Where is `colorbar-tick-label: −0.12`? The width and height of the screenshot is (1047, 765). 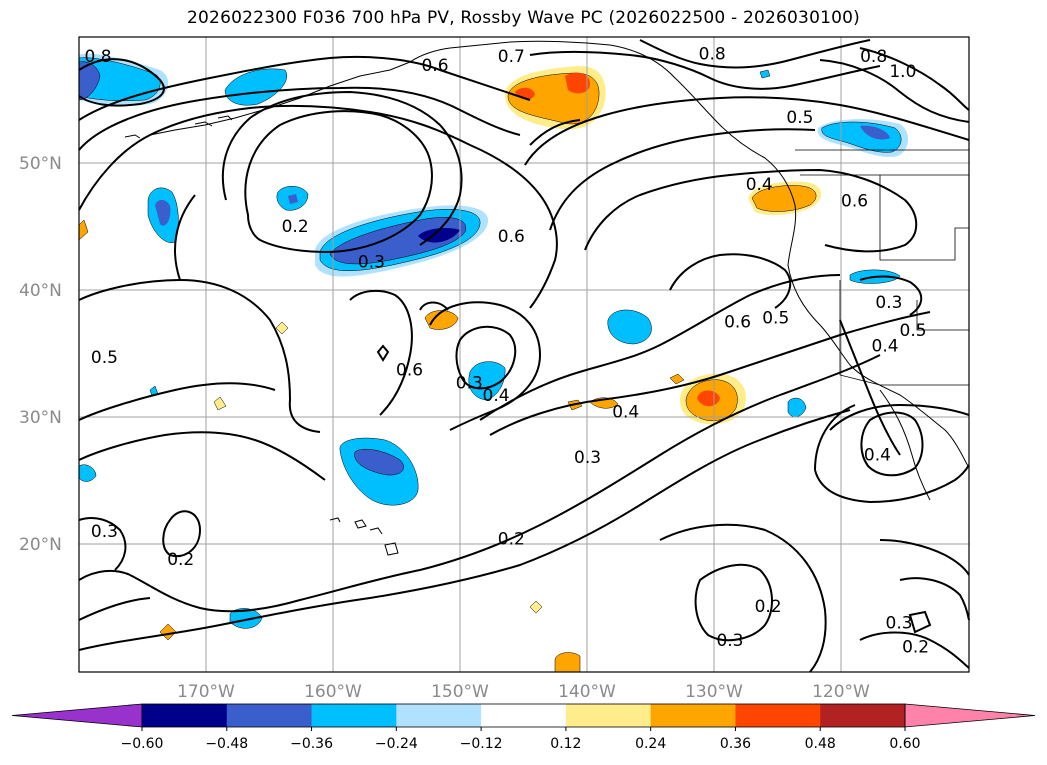
colorbar-tick-label: −0.12 is located at coordinates (481, 744).